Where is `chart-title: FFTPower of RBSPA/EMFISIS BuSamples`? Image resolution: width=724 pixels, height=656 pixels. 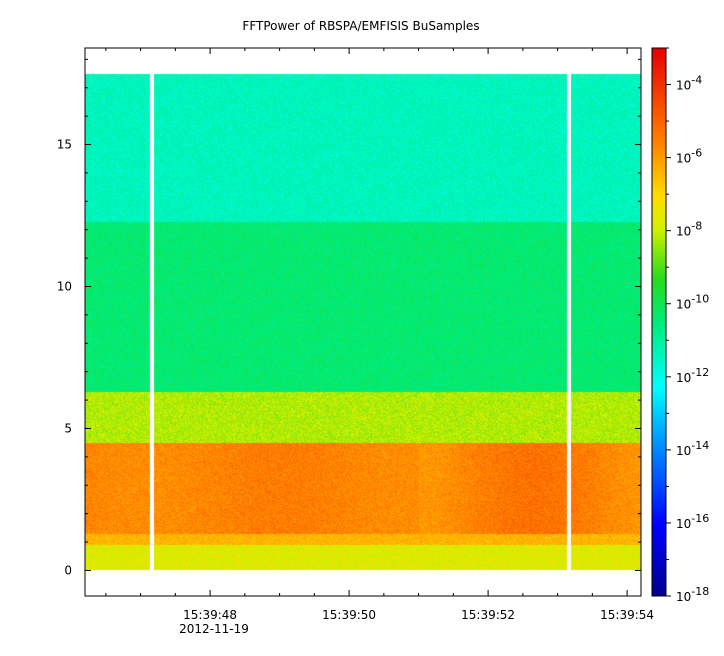 chart-title: FFTPower of RBSPA/EMFISIS BuSamples is located at coordinates (360, 26).